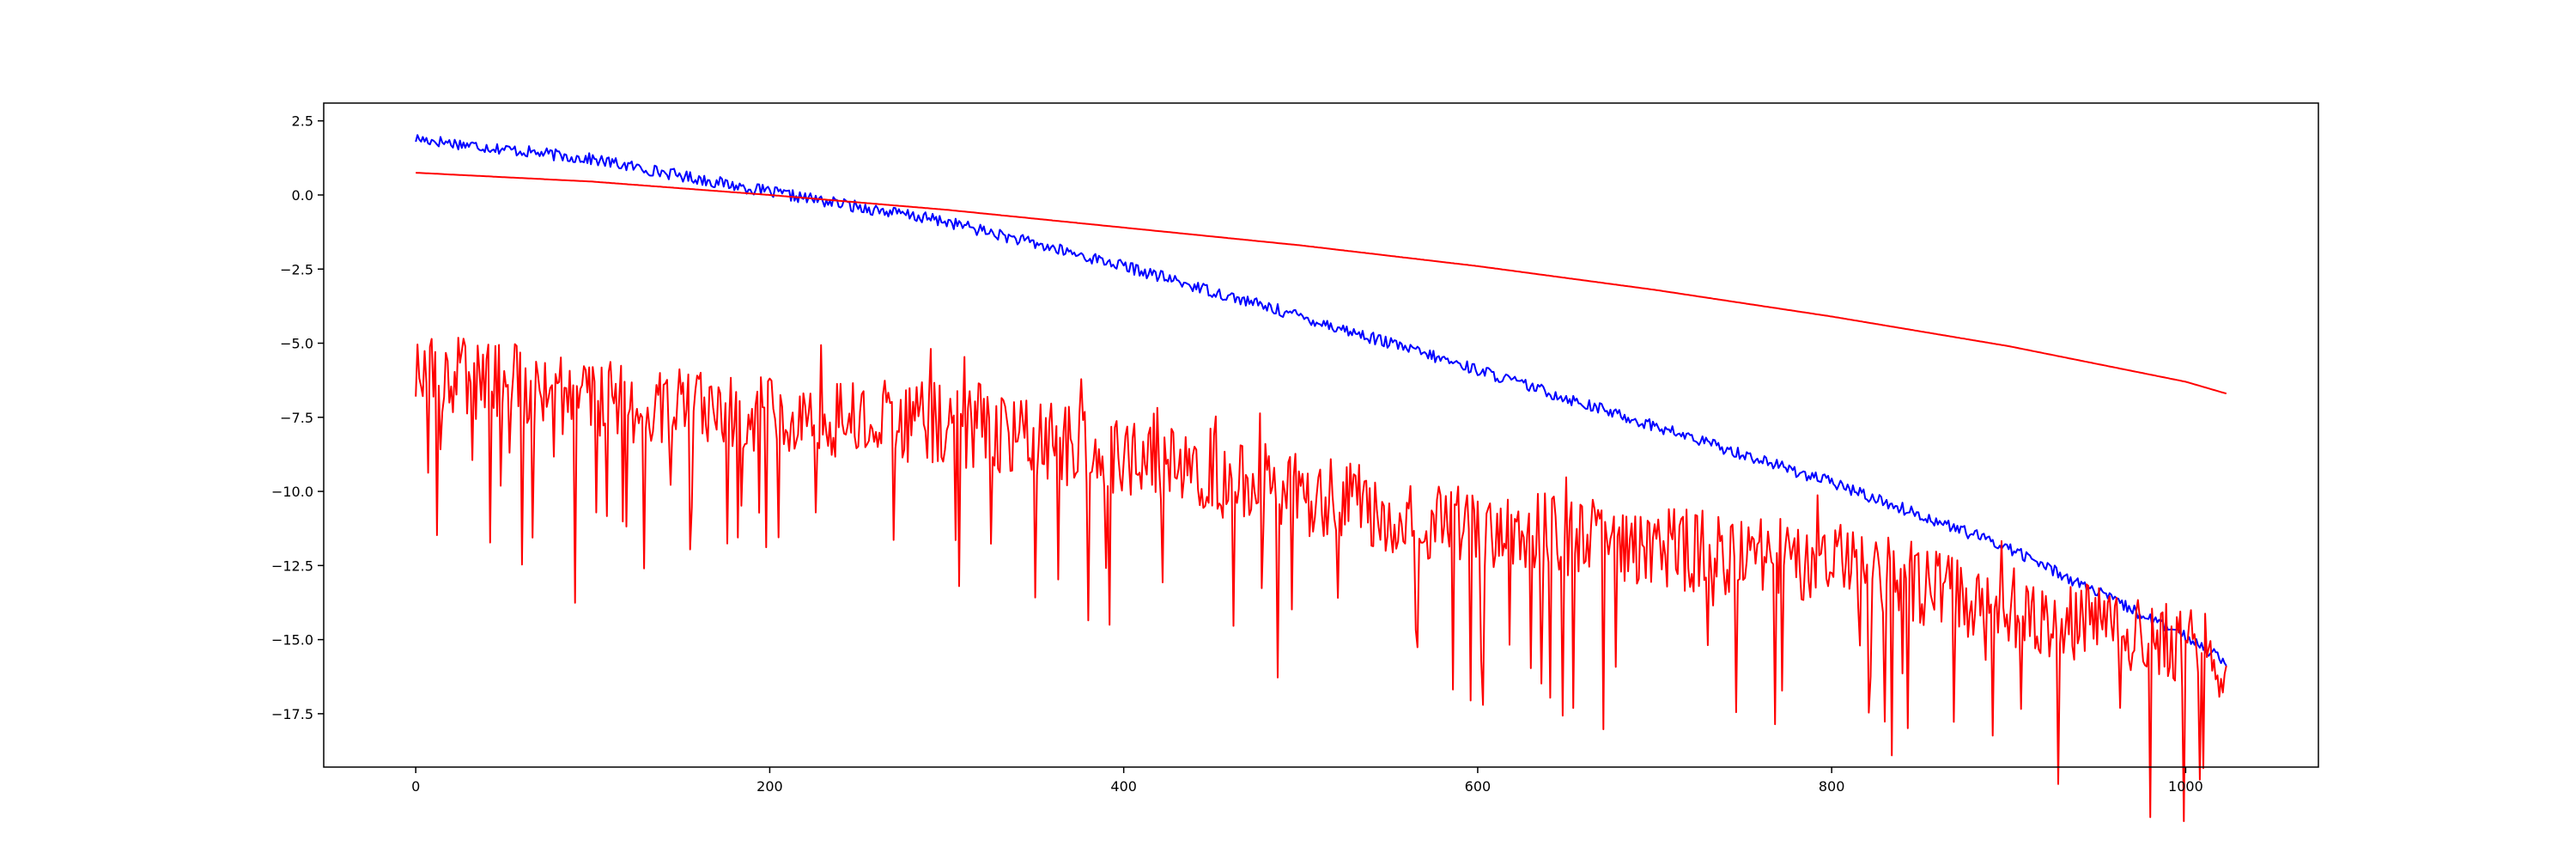  I want to click on x-axis: 0 200 400 600 800 1000, so click(1307, 781).